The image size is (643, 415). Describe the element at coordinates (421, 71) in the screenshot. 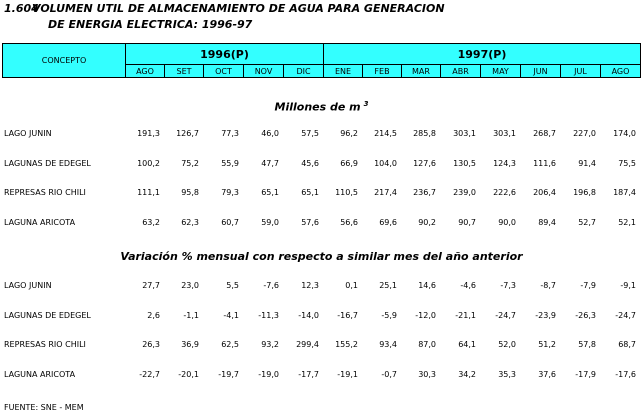

I see `month-header: MAR` at that location.